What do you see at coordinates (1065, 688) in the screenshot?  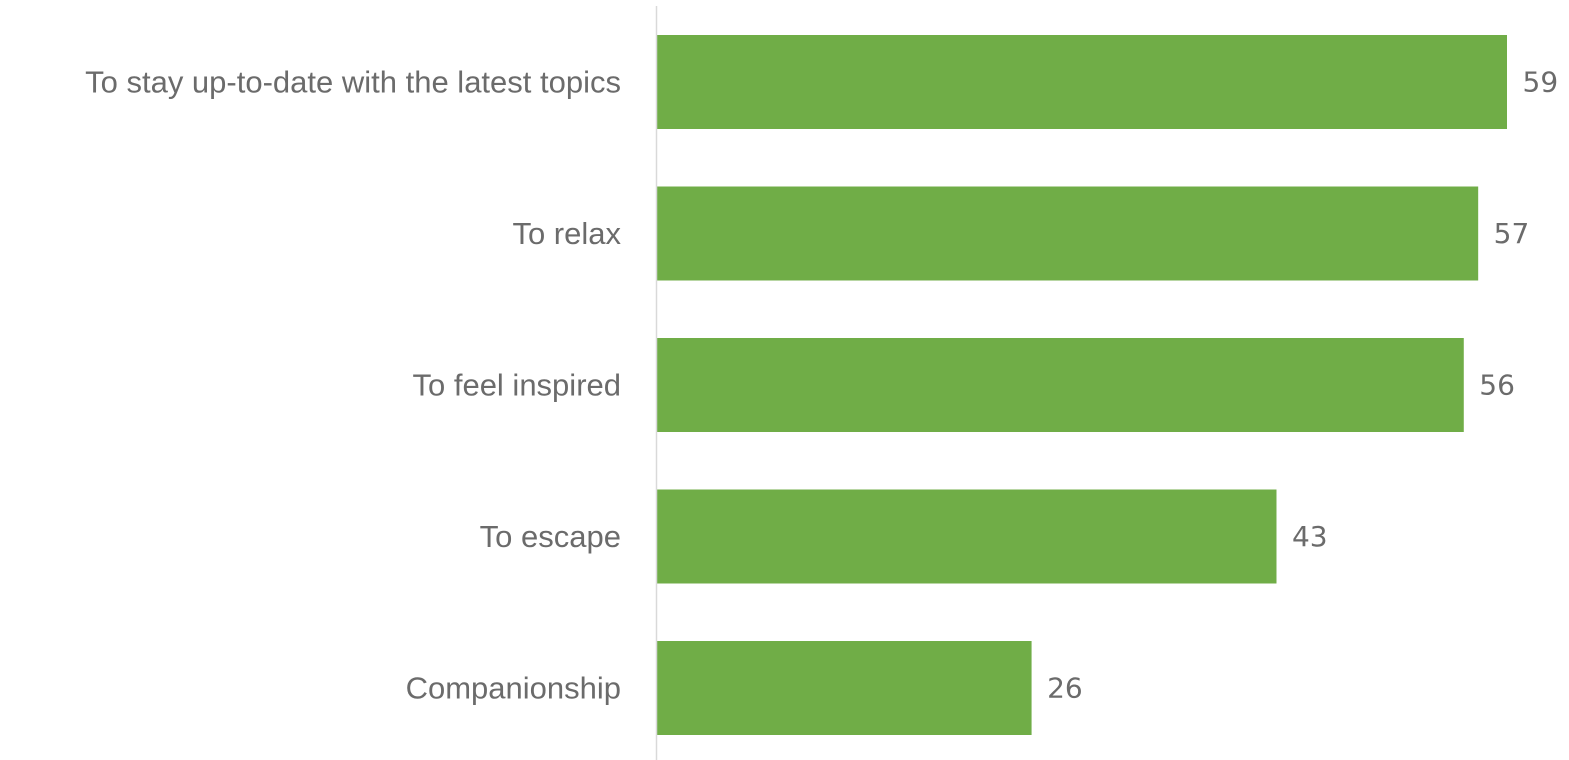 I see `value-label: 26` at bounding box center [1065, 688].